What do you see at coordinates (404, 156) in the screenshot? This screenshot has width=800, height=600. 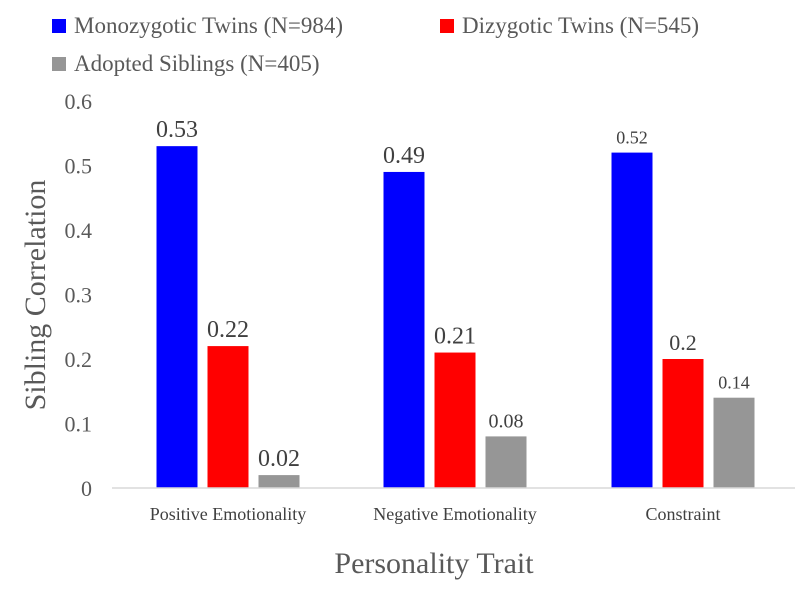 I see `data-label: 0.49` at bounding box center [404, 156].